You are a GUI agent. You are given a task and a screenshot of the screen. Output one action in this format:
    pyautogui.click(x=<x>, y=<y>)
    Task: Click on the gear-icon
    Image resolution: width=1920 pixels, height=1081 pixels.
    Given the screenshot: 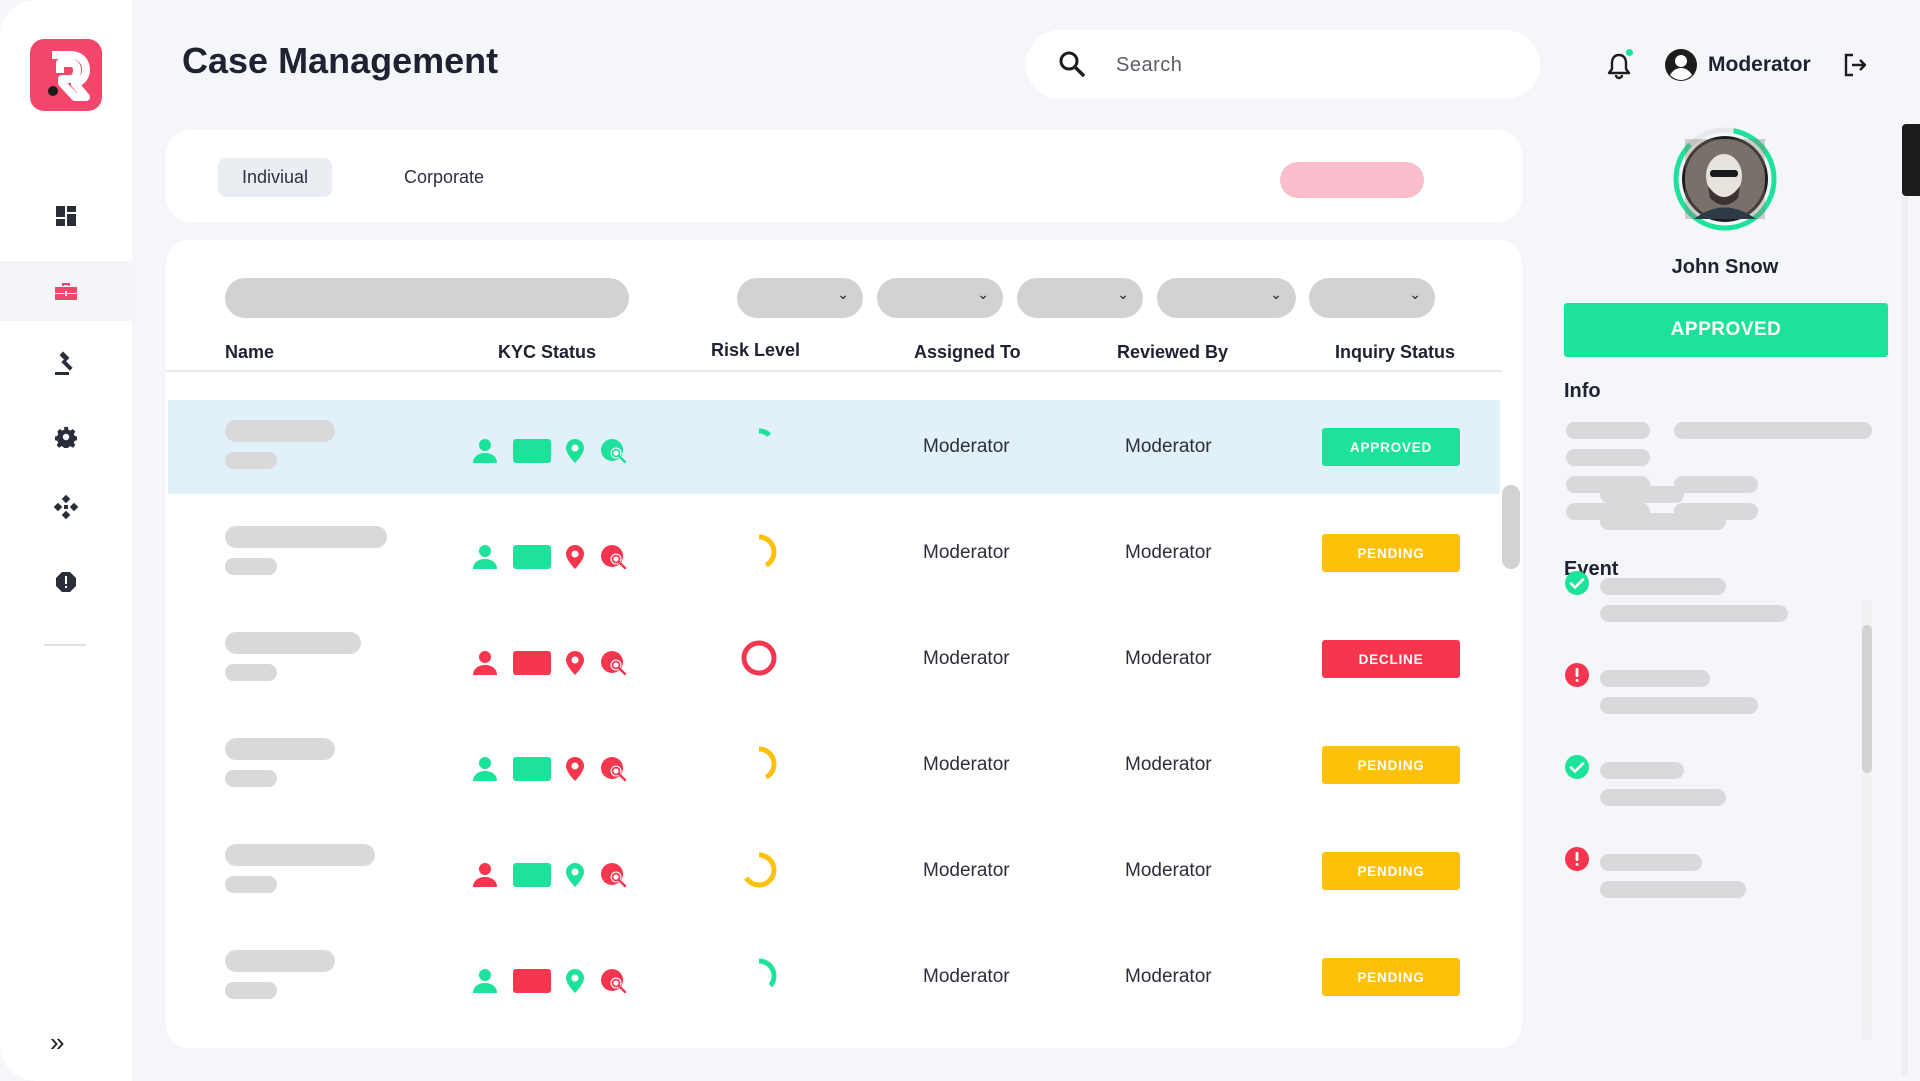 What is the action you would take?
    pyautogui.click(x=66, y=437)
    